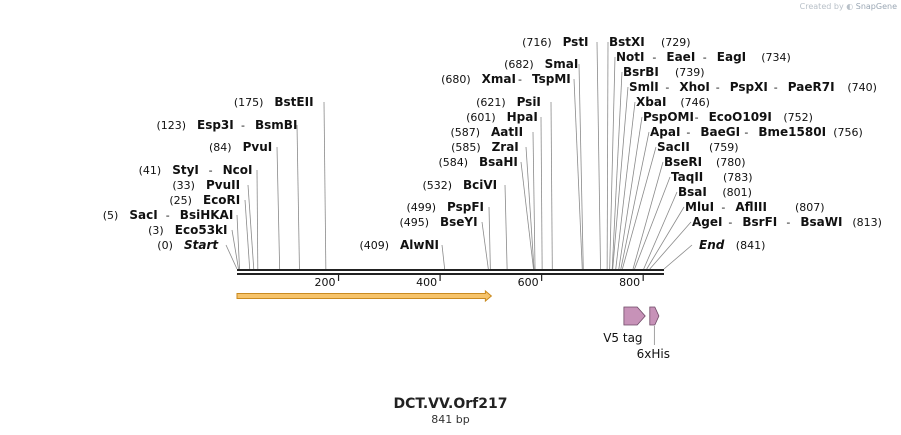  I want to click on site-styi-label: (41) StyI - NcoI, so click(196, 170).